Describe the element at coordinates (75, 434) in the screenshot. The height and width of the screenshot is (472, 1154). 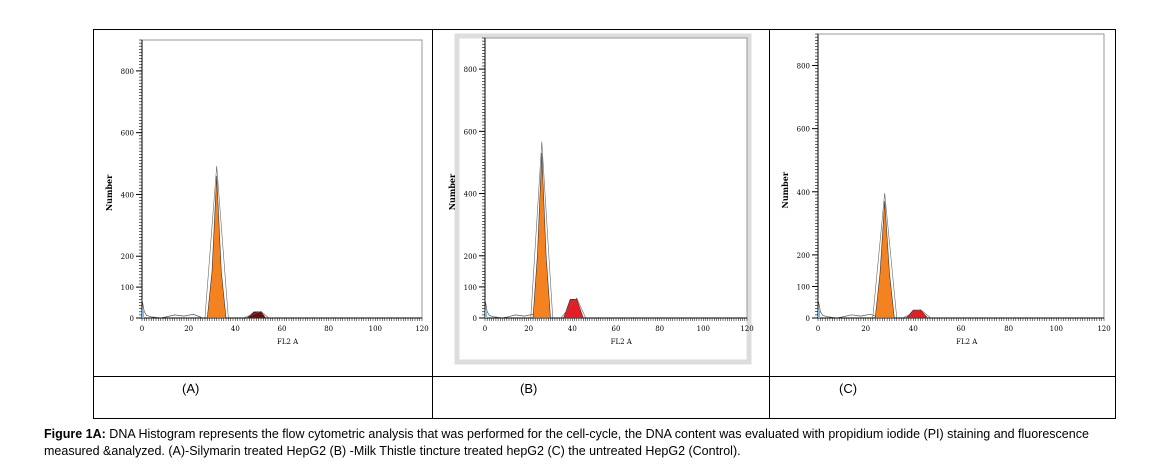
I see `caption-title: Figure 1A:` at that location.